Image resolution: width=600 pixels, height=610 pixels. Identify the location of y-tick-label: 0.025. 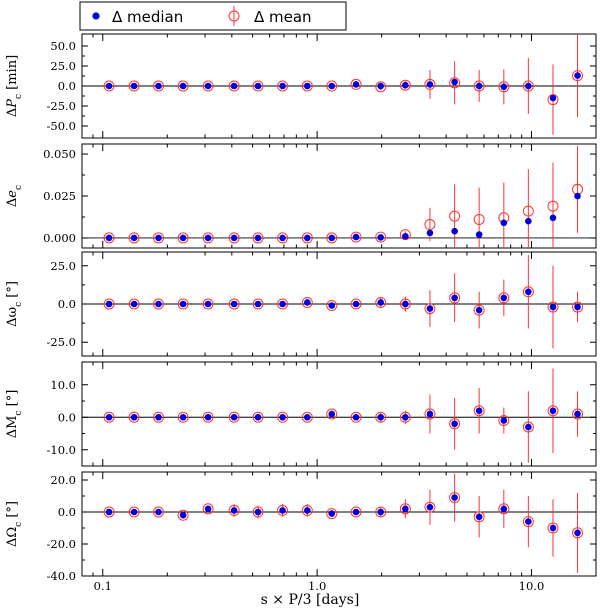
(59, 196).